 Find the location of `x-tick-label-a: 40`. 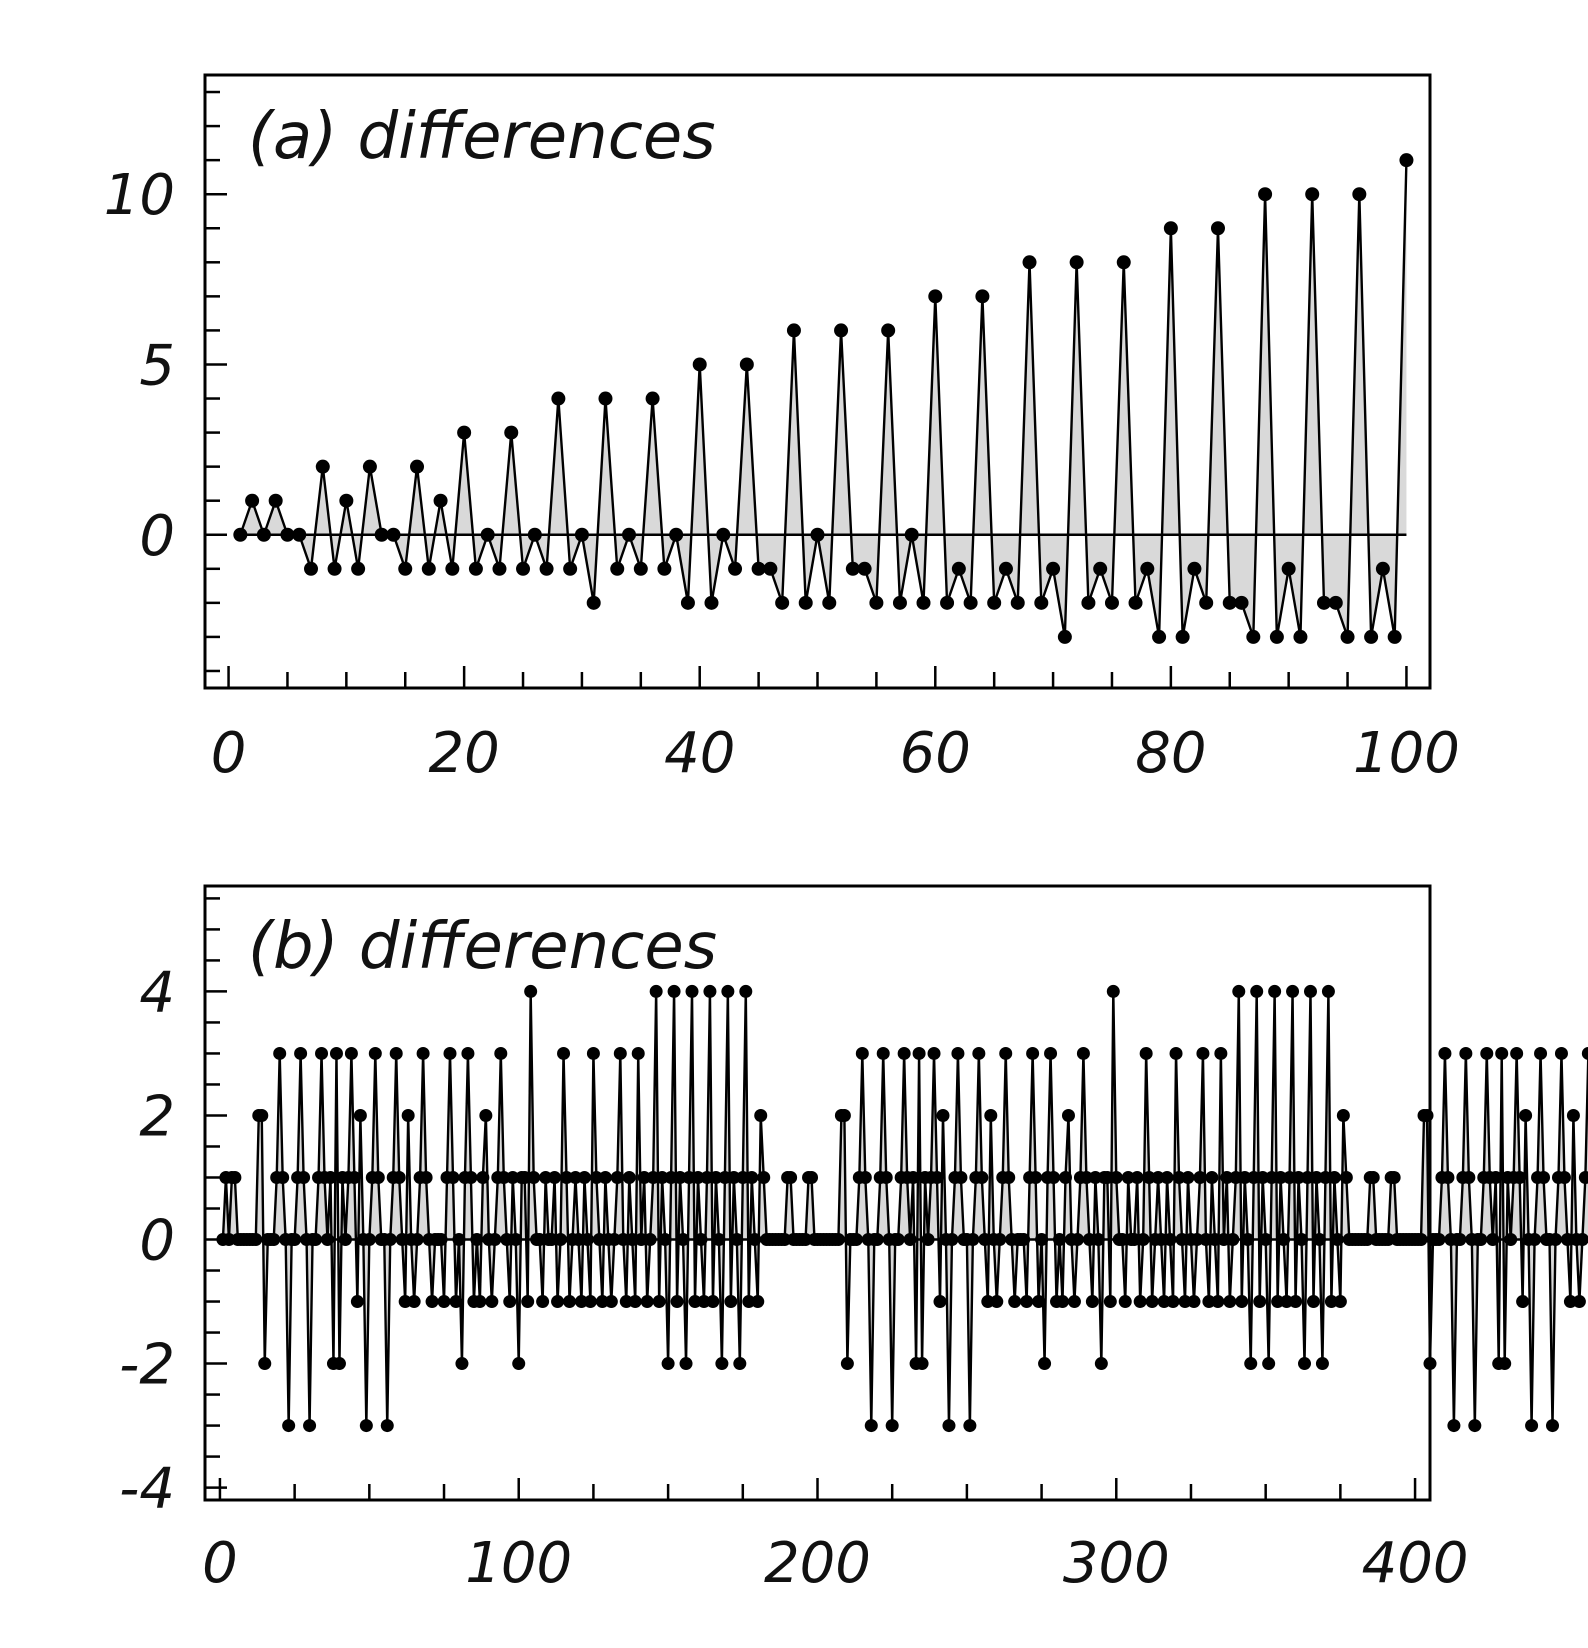

x-tick-label-a: 40 is located at coordinates (699, 753).